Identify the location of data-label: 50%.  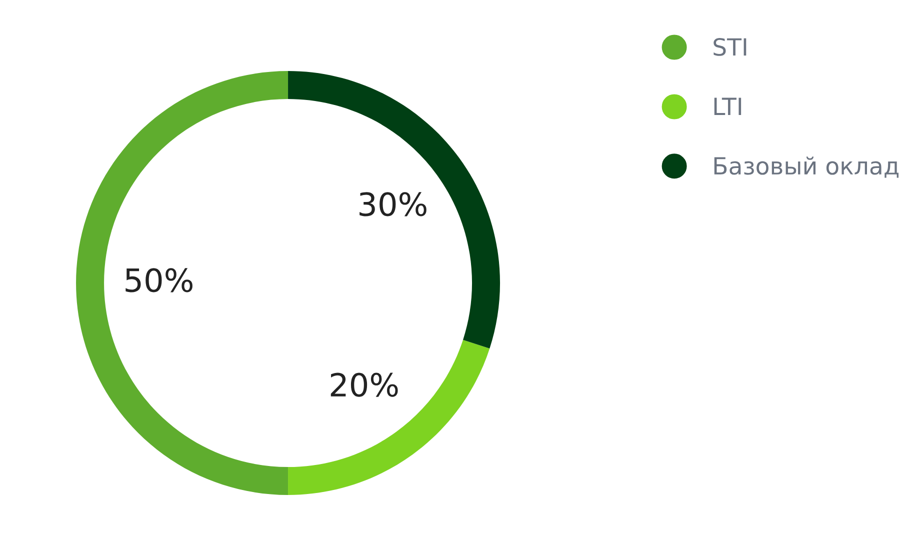
(159, 280).